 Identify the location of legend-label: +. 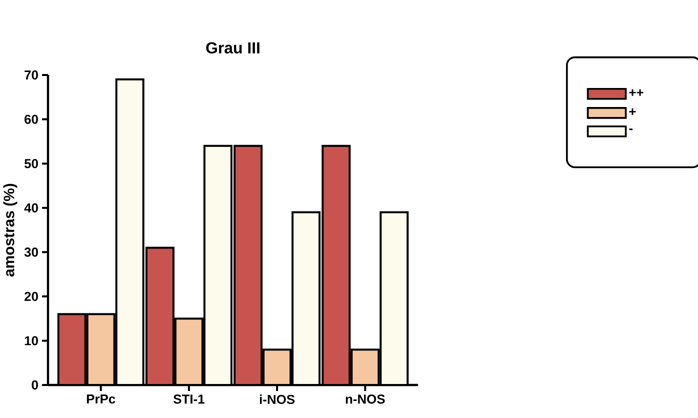
(632, 111).